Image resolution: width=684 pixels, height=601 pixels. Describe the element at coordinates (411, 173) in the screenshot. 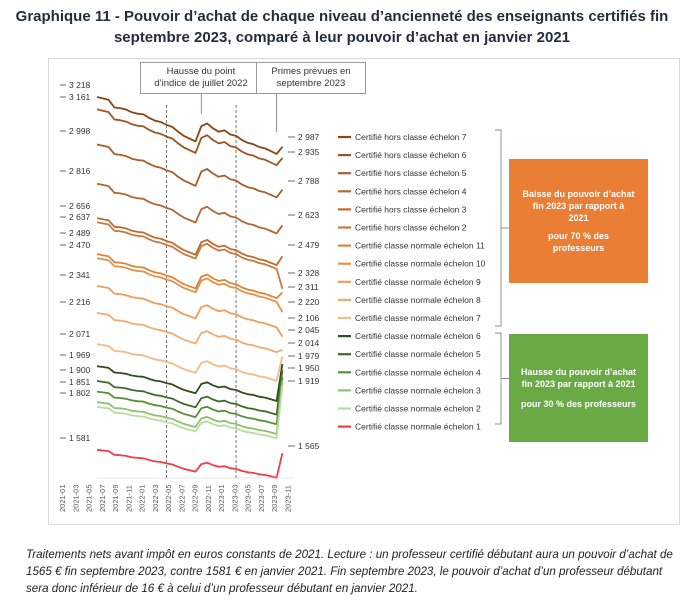

I see `legend-item-2: Certifié hors classe échelon 5` at that location.